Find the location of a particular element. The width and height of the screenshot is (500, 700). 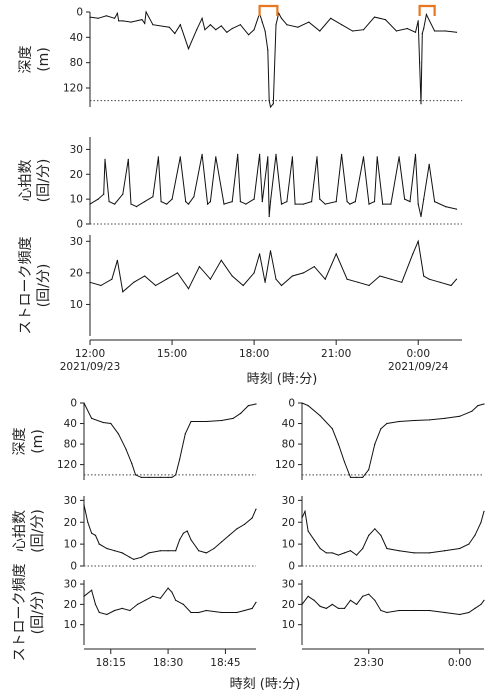

y-axis-label: 深度 is located at coordinates (20, 442).